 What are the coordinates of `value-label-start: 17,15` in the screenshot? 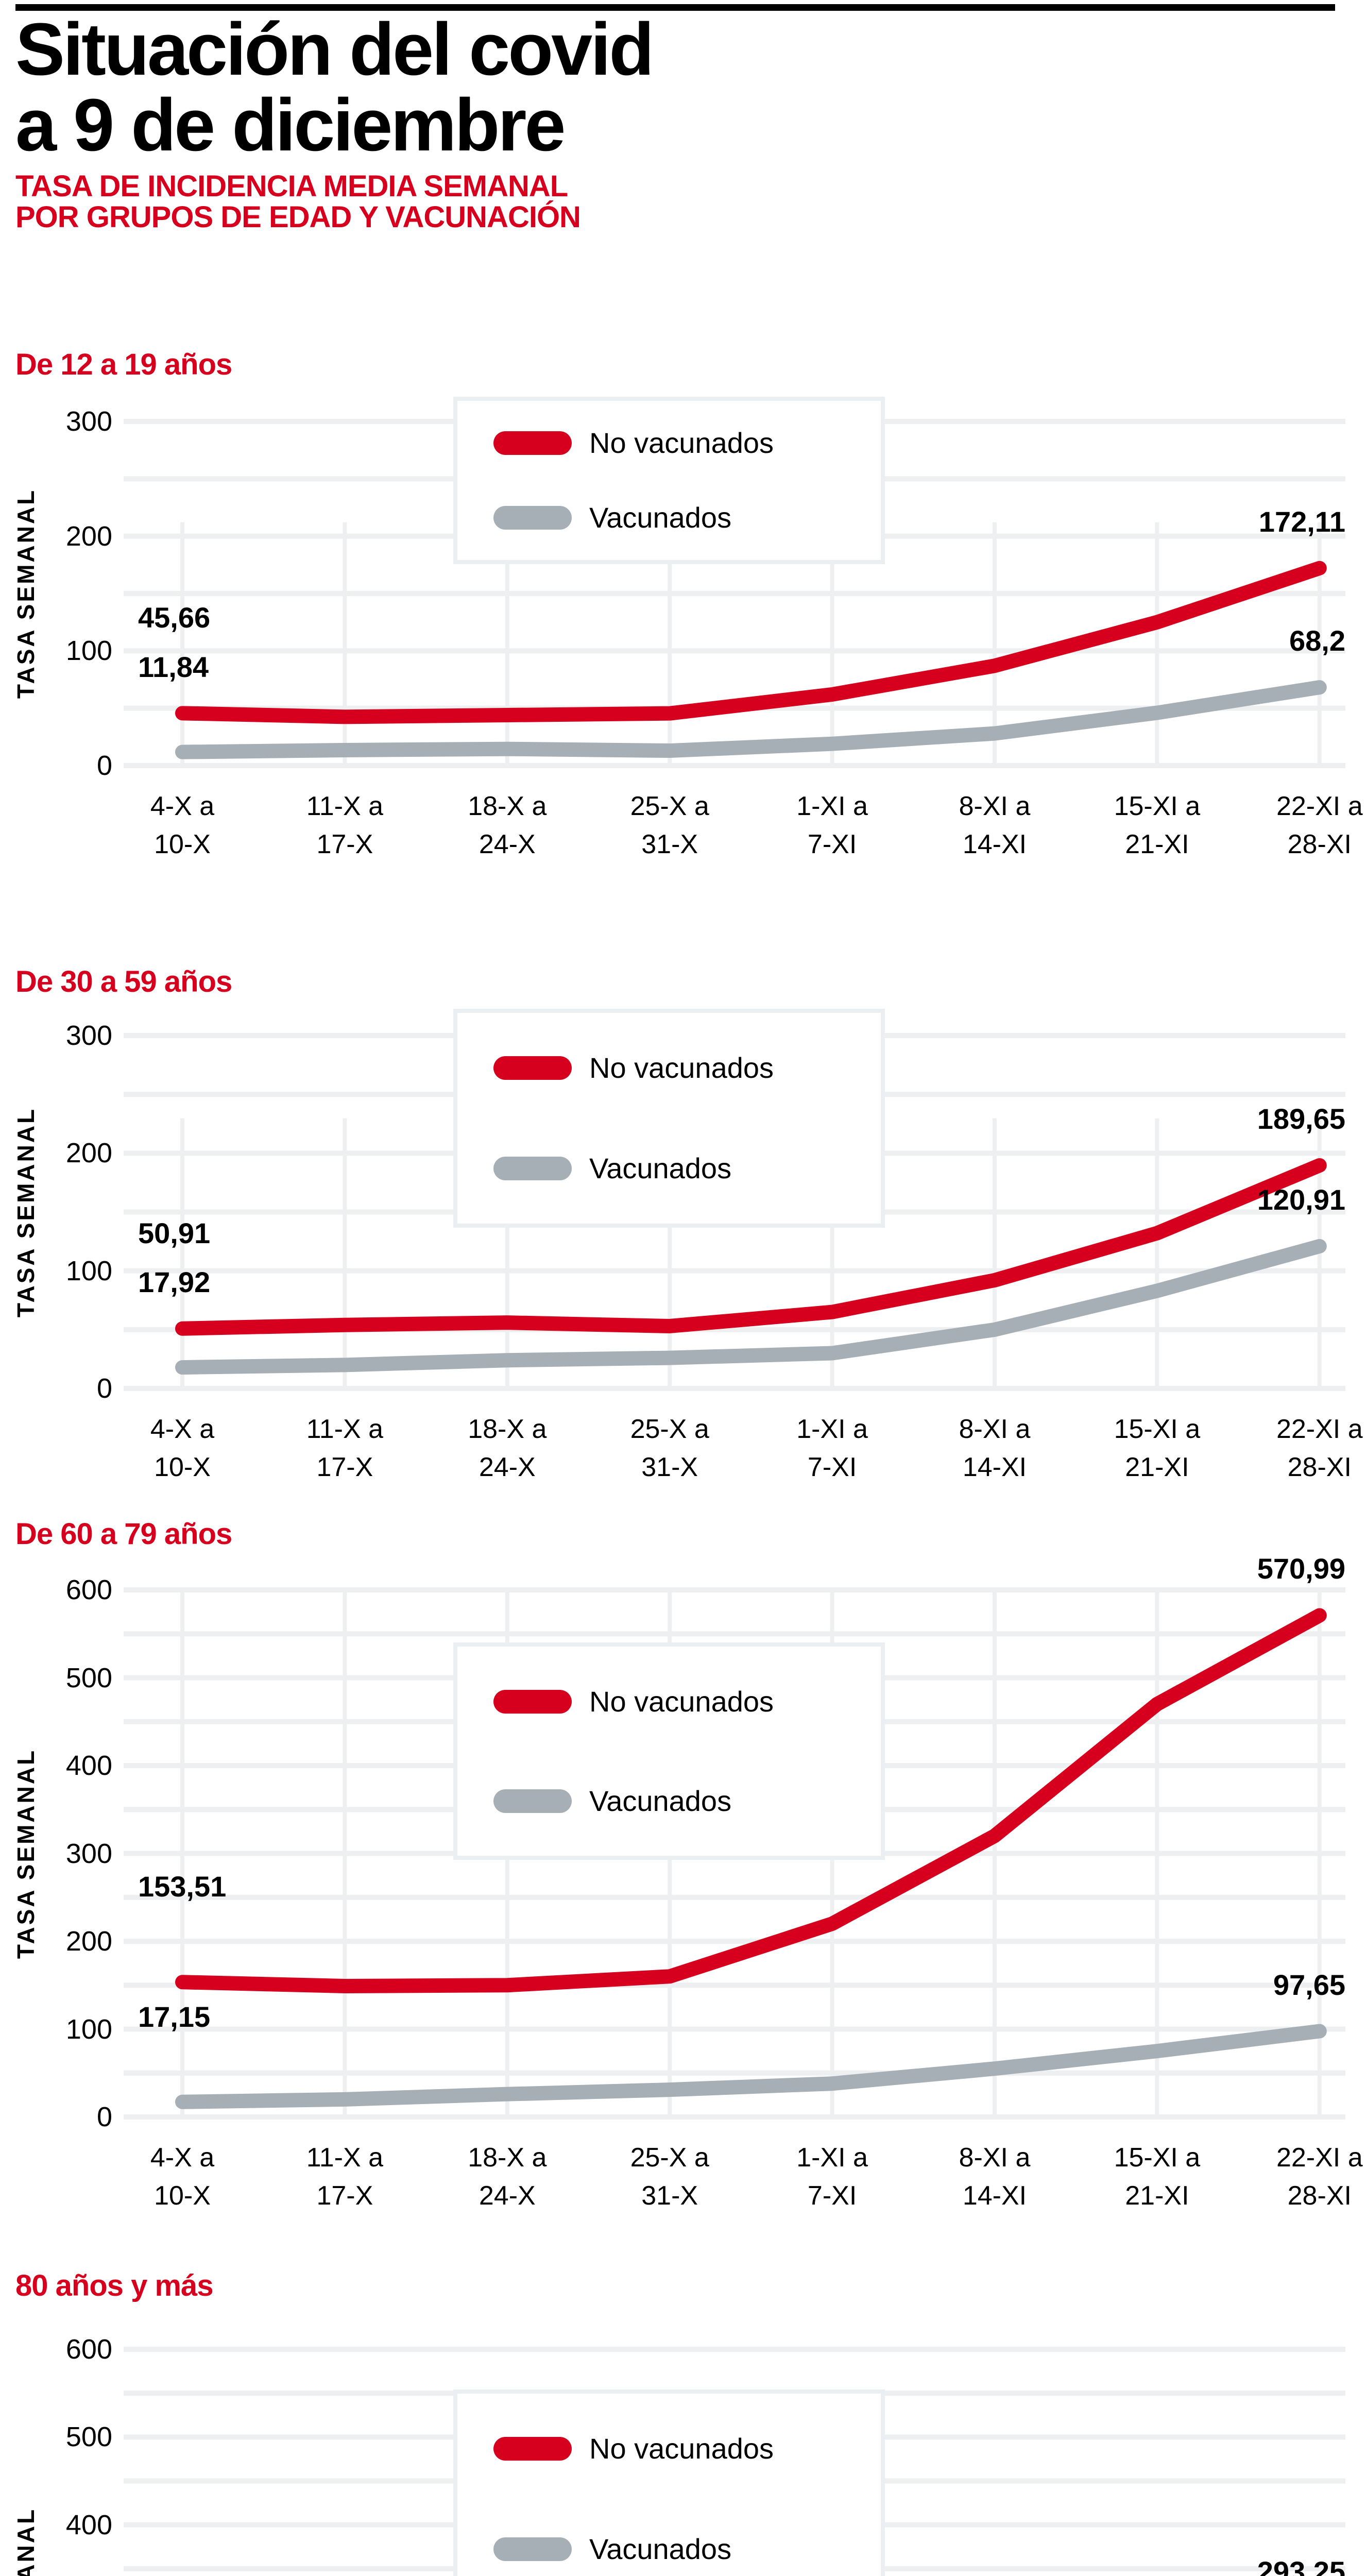 It's located at (174, 2016).